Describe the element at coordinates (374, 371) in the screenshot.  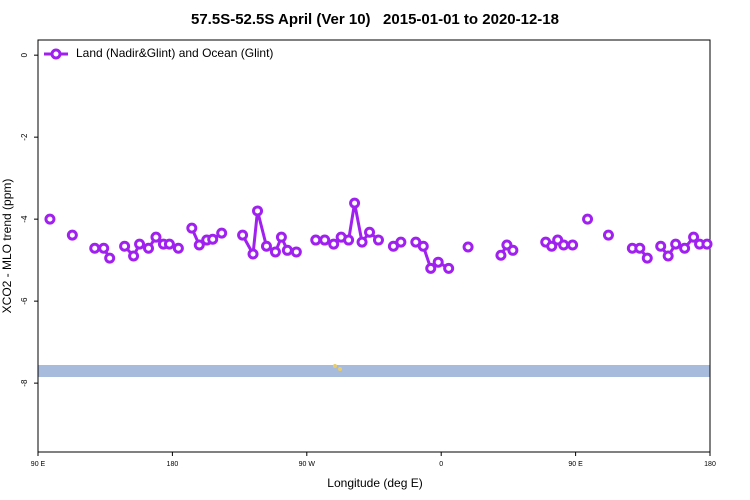
I see `land-strip` at that location.